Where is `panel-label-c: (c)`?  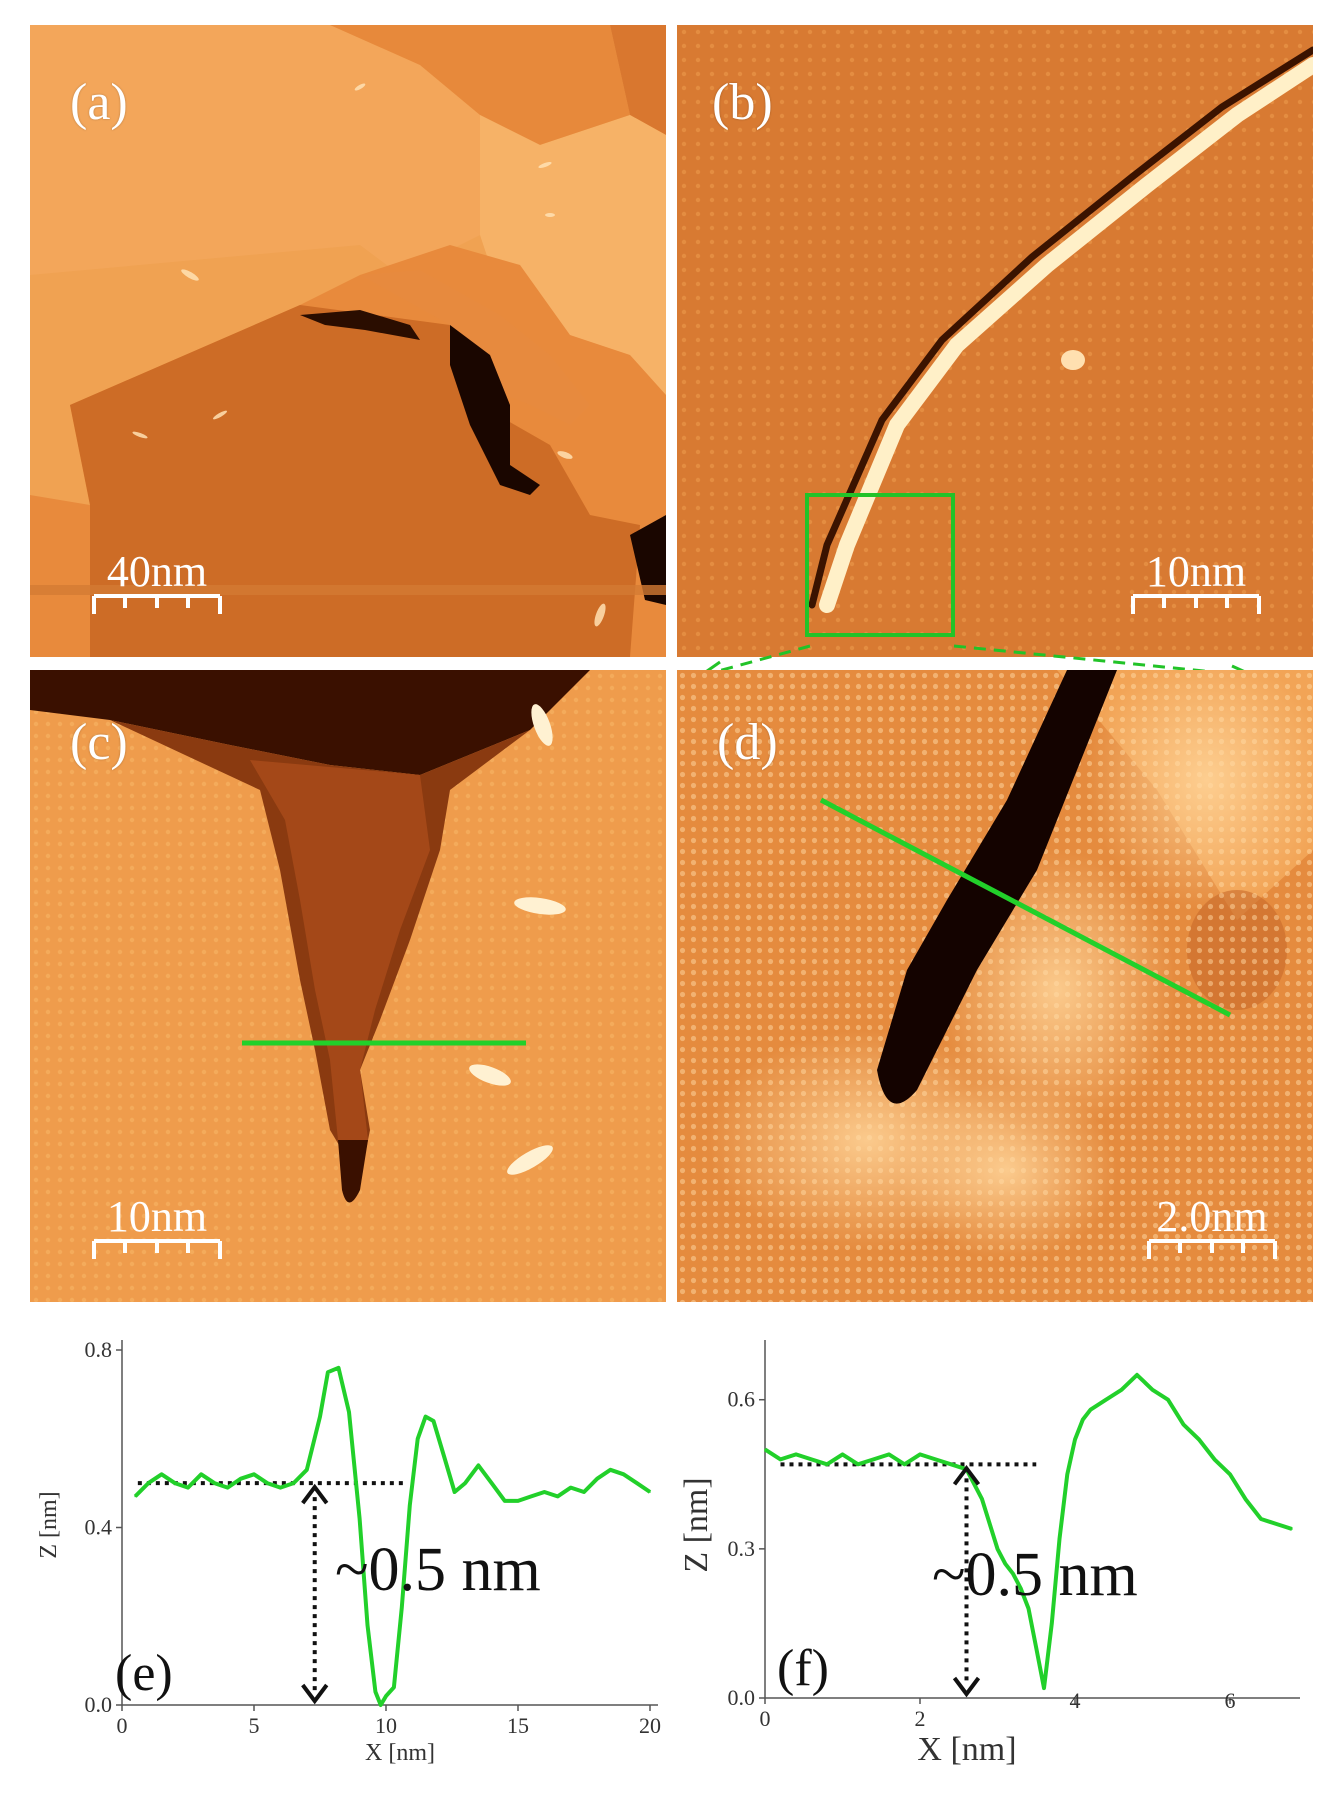 panel-label-c: (c) is located at coordinates (99, 742).